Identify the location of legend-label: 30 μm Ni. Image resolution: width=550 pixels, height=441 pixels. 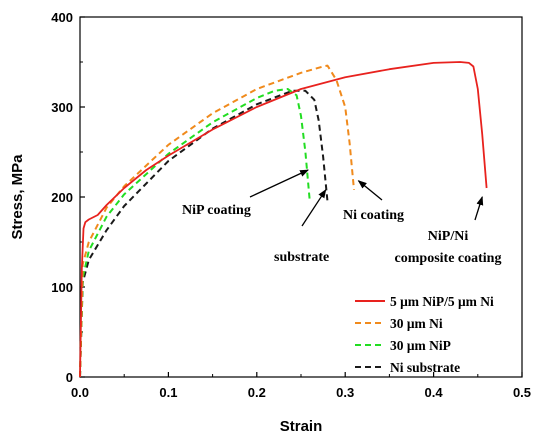
(416, 323).